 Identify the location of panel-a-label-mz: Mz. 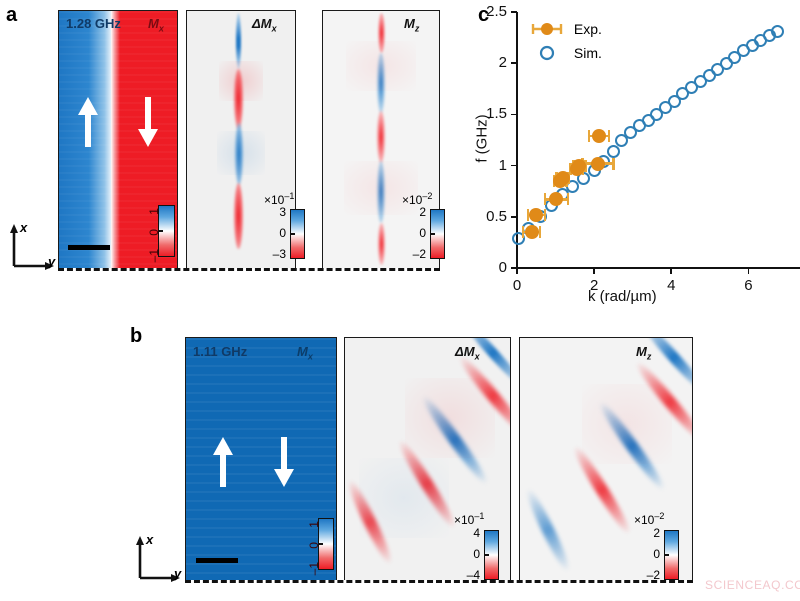
(411, 25).